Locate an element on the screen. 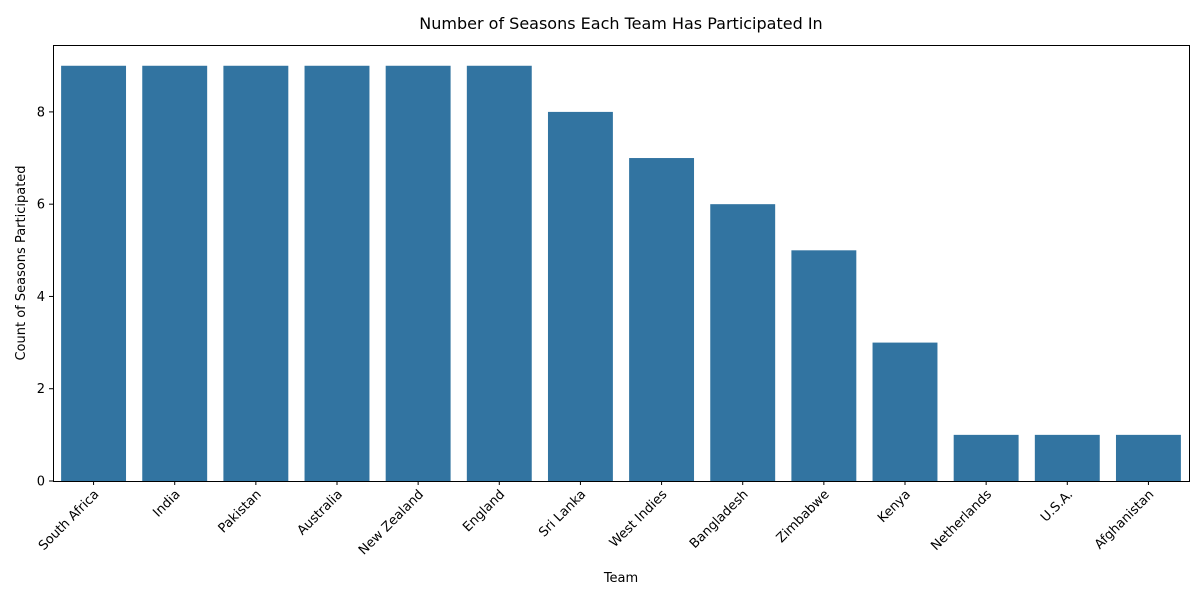  y-axis-ticks: 0 2 4 6 8 is located at coordinates (45, 297).